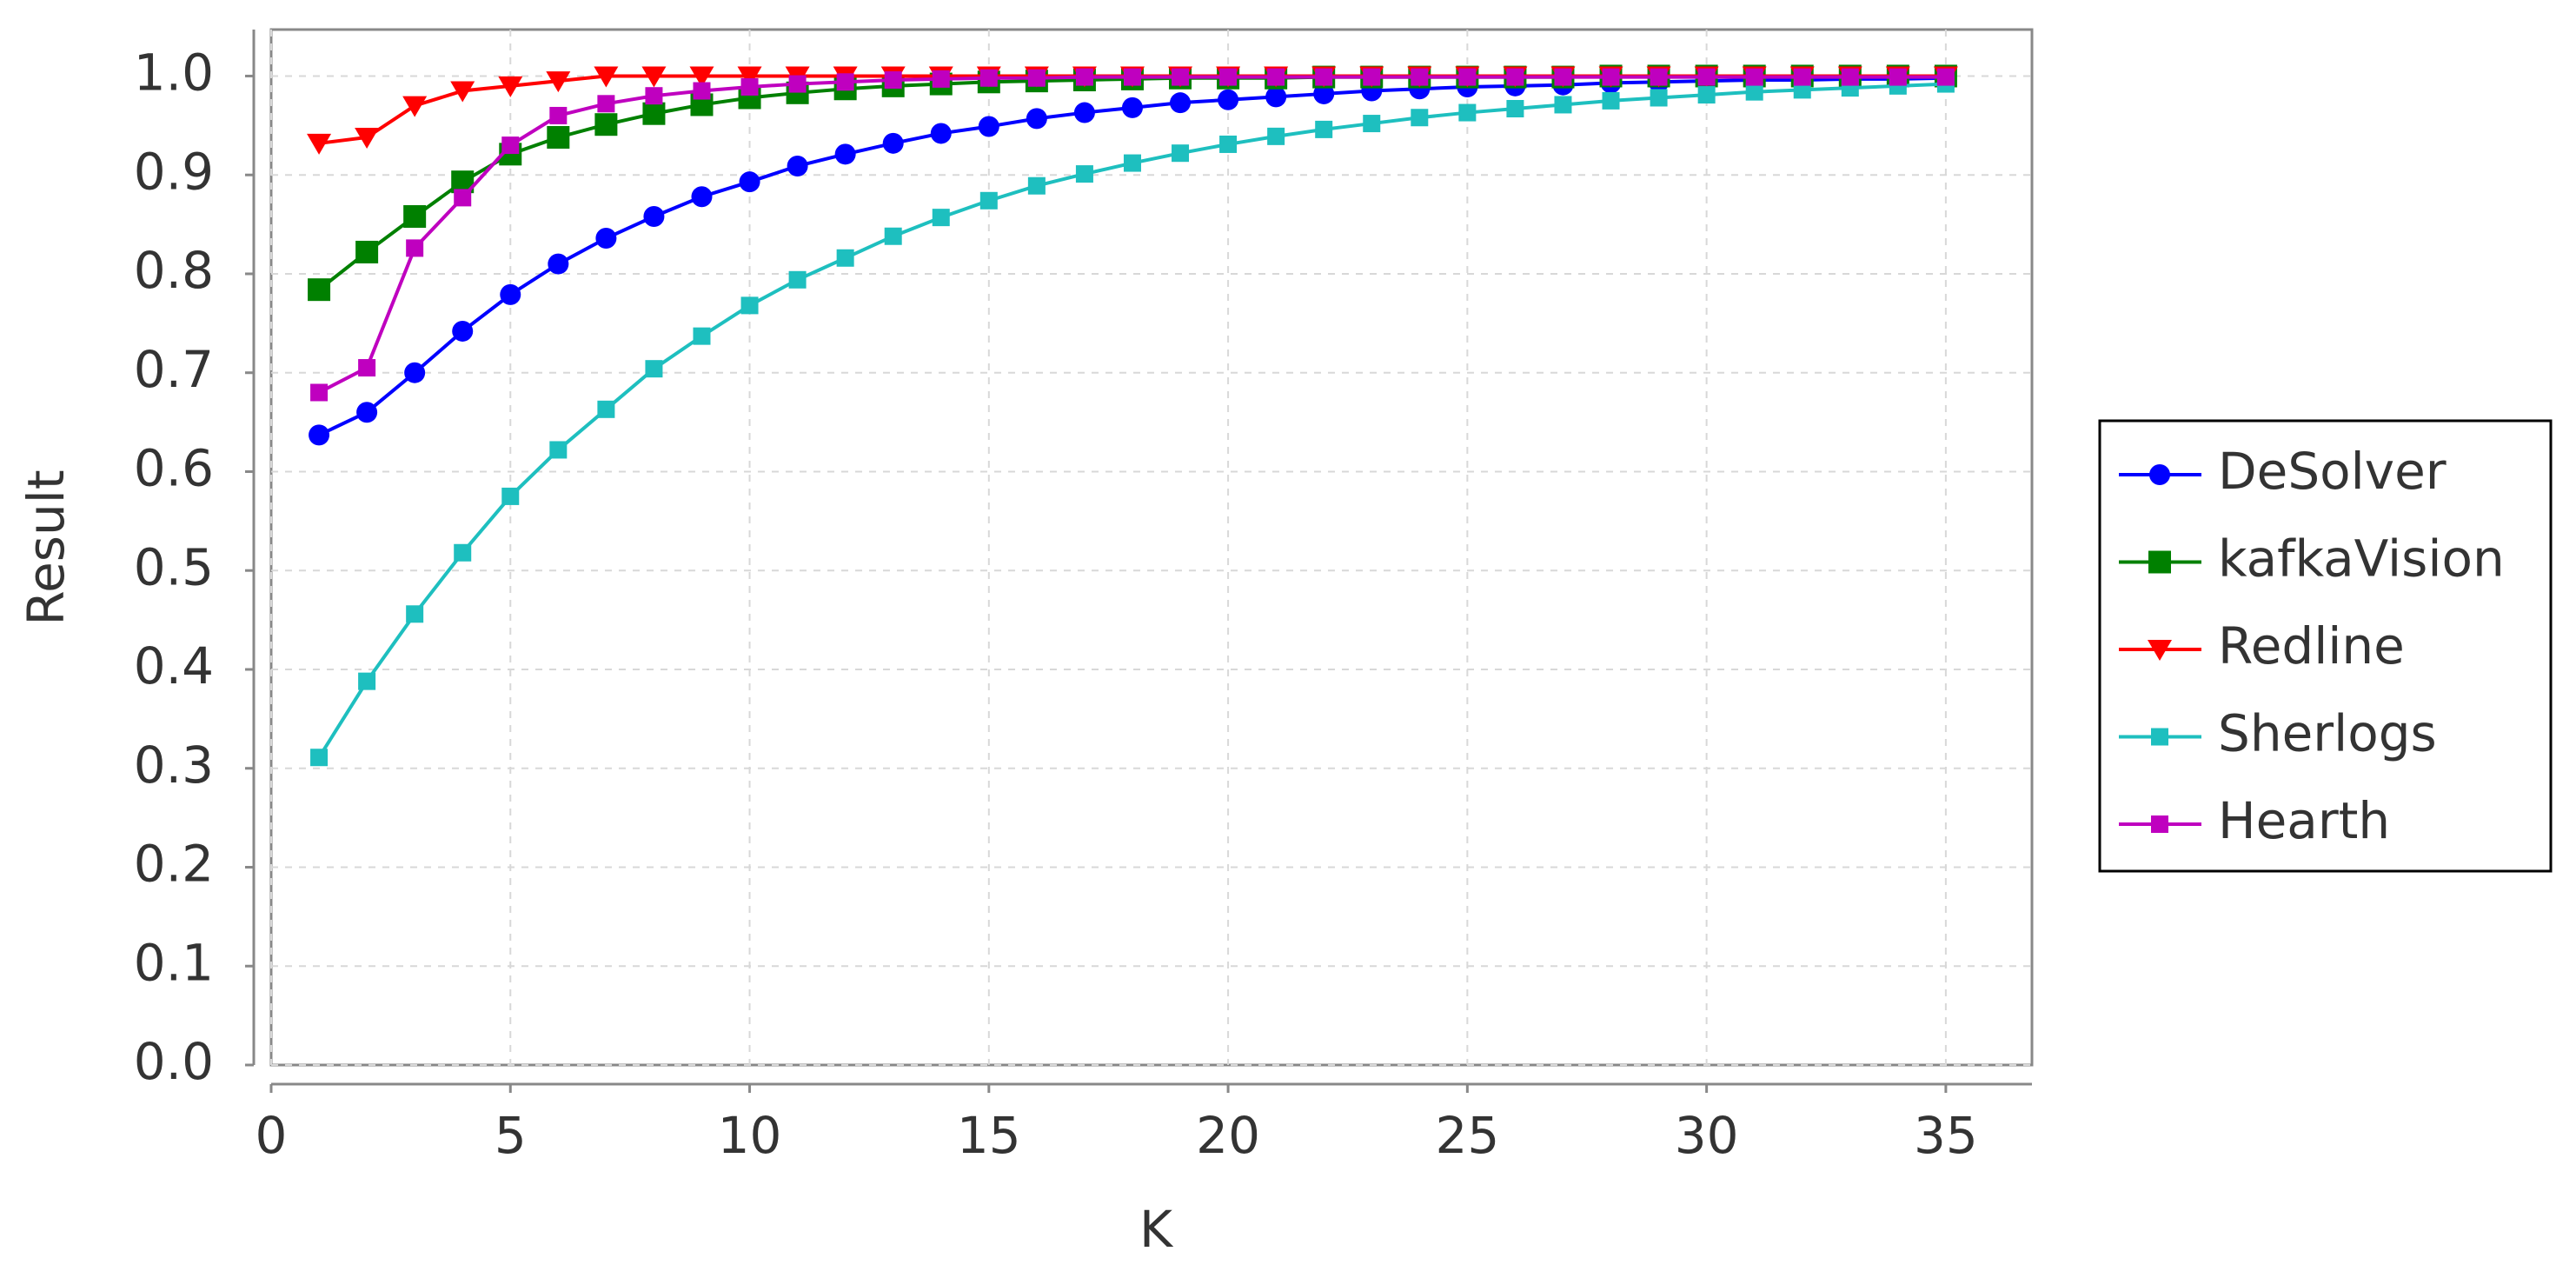  I want to click on y-tick-label: 0.4, so click(174, 666).